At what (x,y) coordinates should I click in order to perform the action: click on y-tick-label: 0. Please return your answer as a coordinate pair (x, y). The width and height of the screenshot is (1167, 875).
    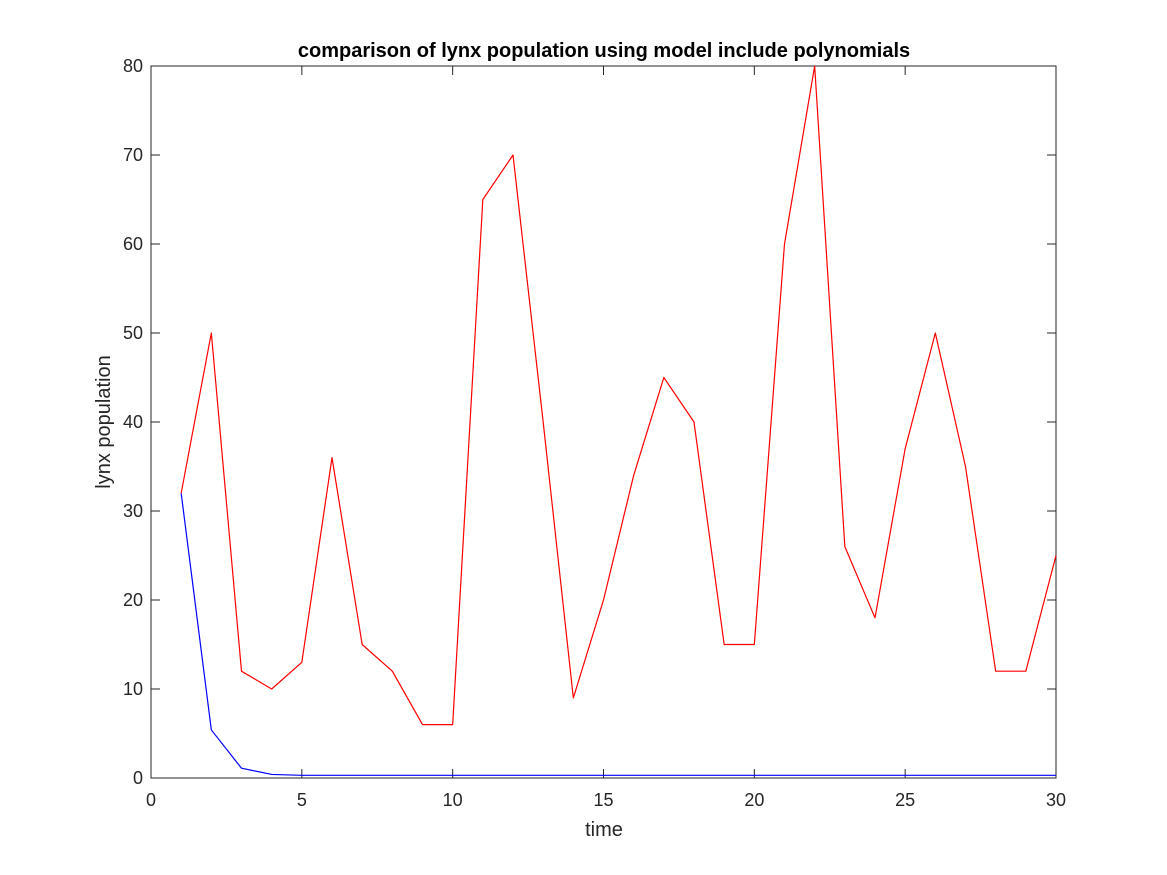
    Looking at the image, I should click on (138, 778).